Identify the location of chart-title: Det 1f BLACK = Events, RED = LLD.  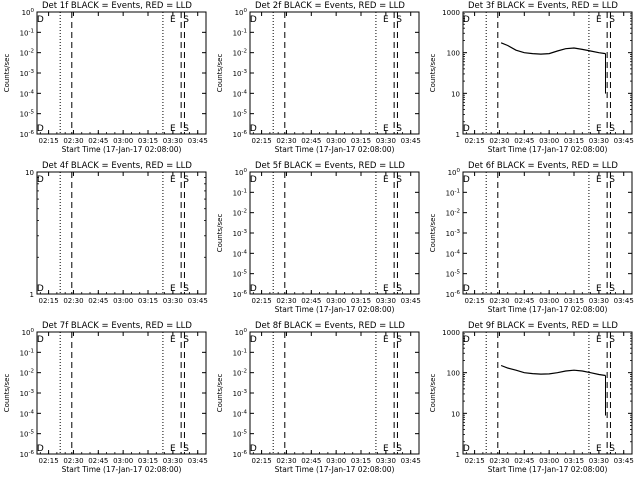
(117, 6).